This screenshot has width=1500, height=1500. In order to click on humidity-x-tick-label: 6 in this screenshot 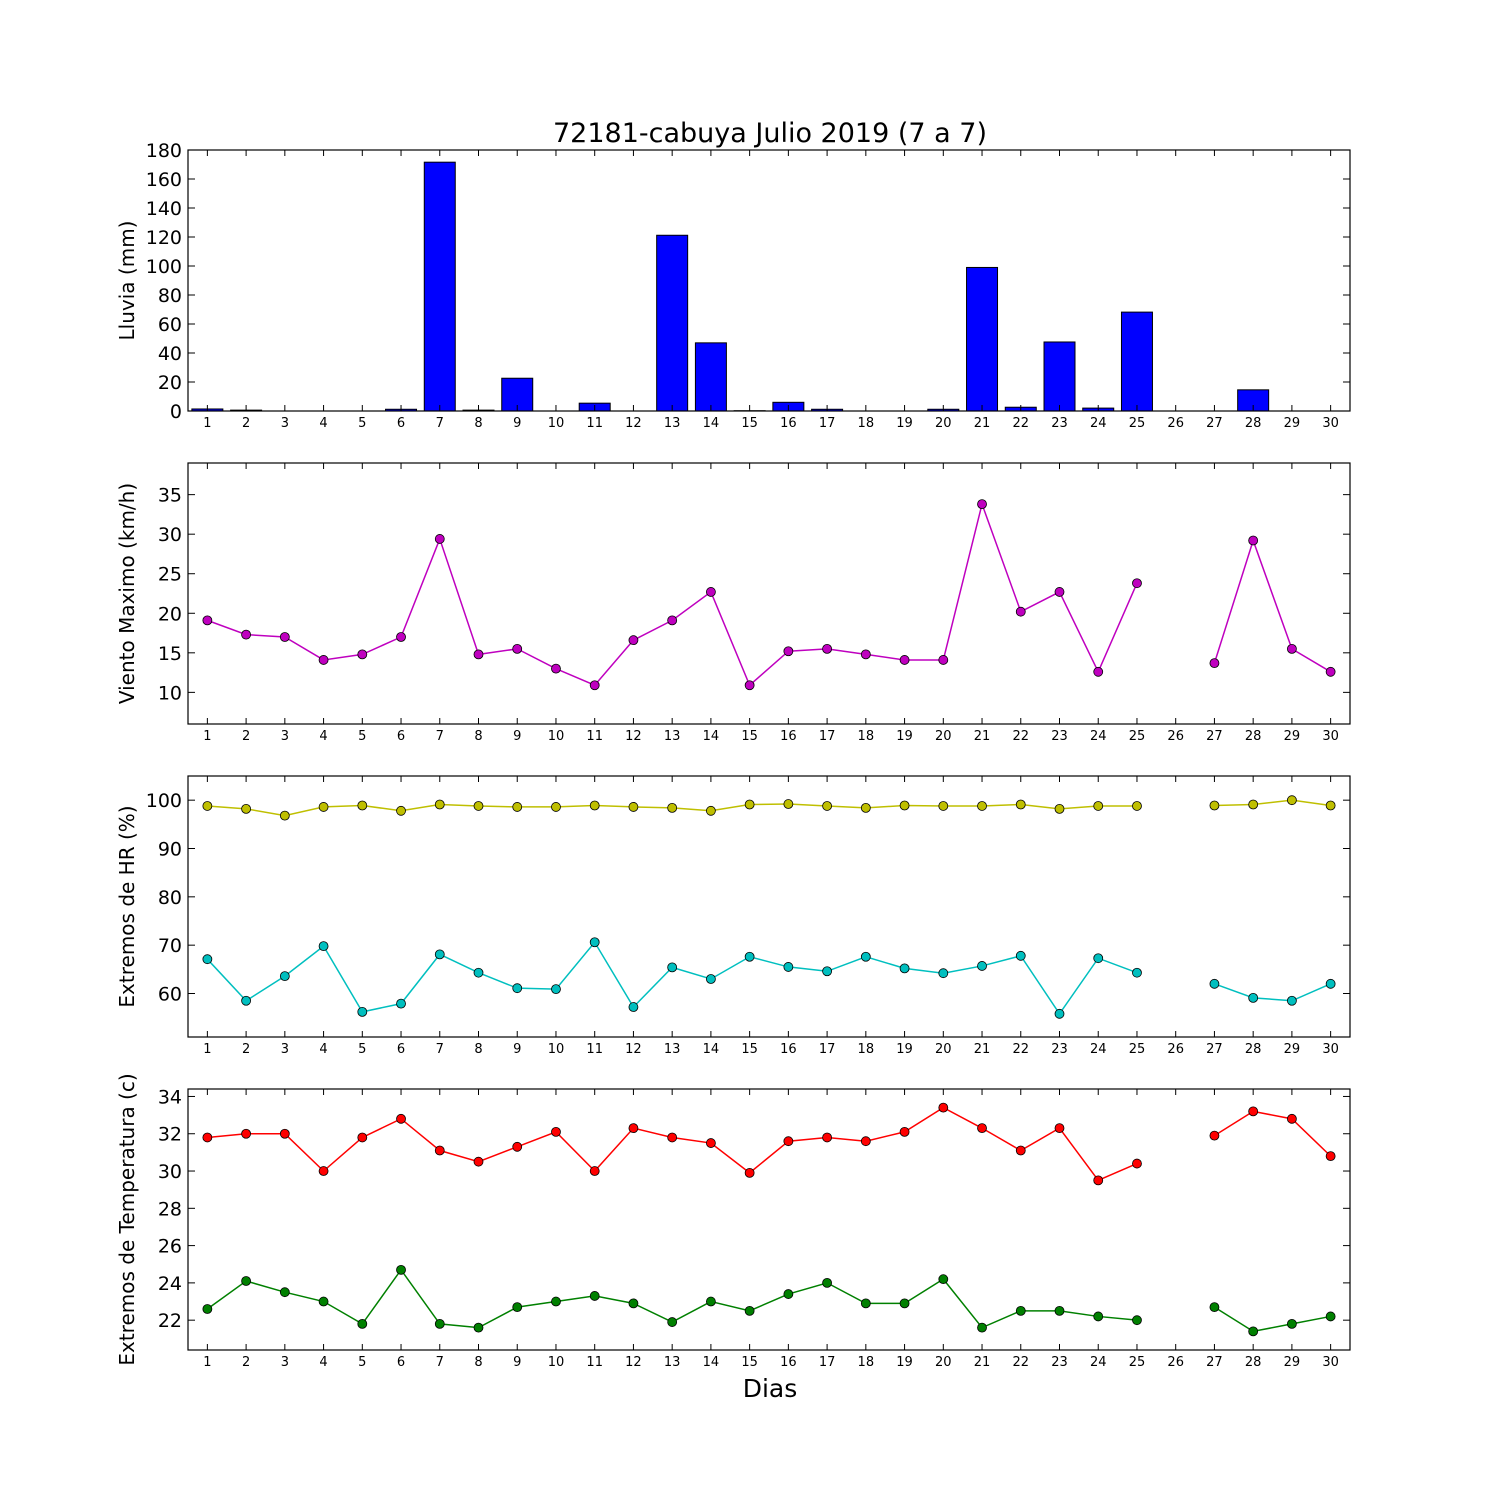, I will do `click(401, 1049)`.